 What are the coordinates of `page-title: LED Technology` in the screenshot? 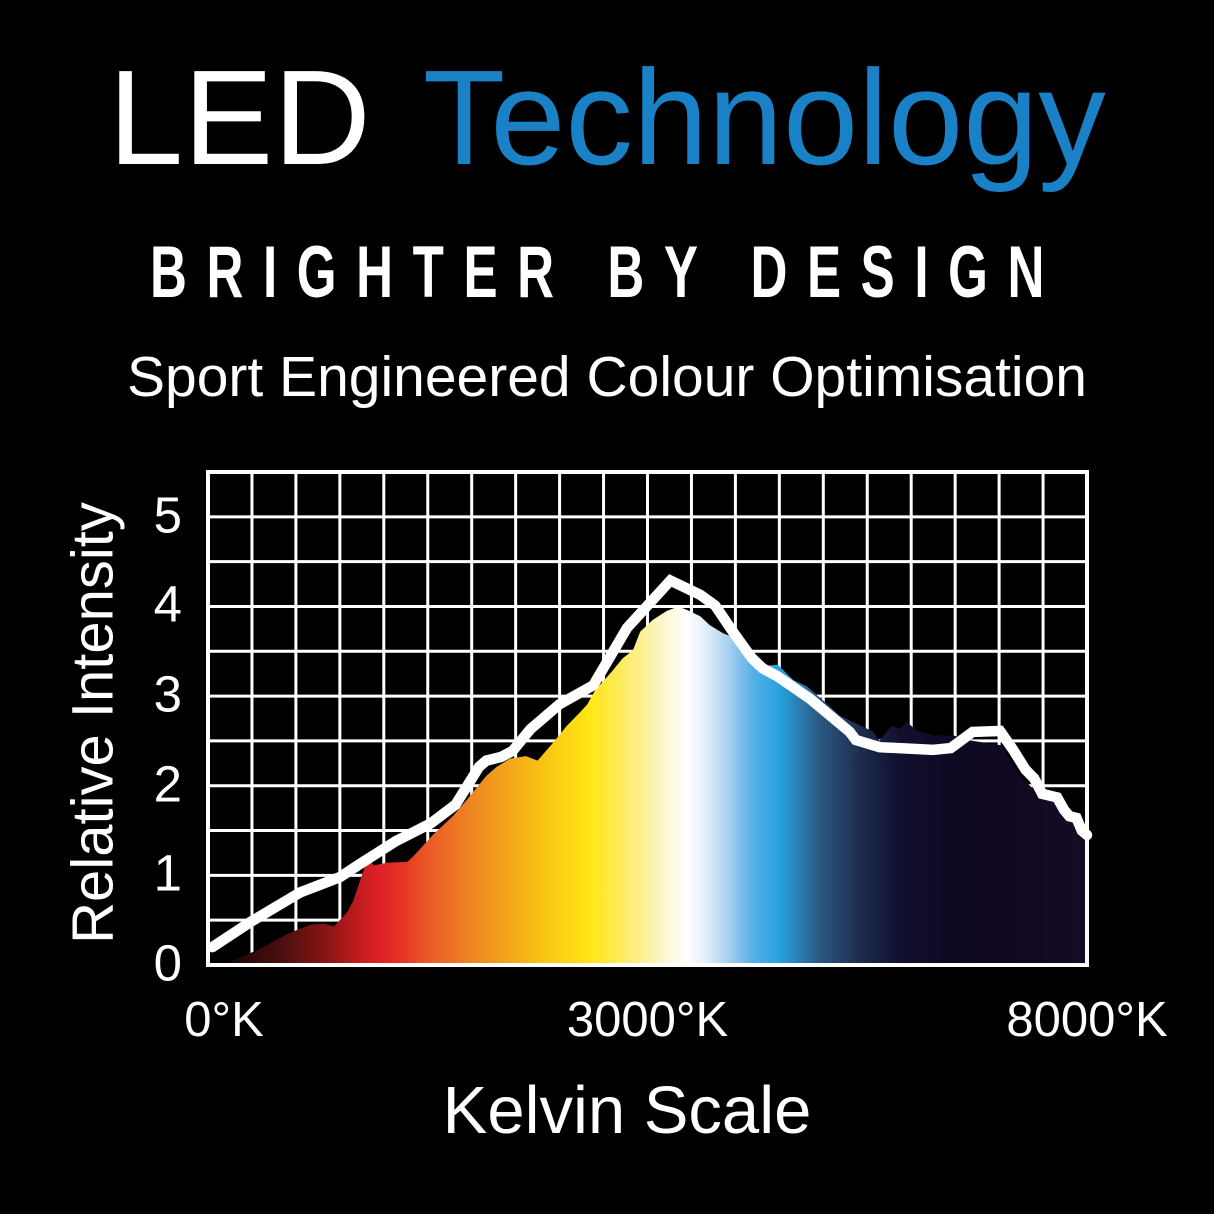 It's located at (607, 117).